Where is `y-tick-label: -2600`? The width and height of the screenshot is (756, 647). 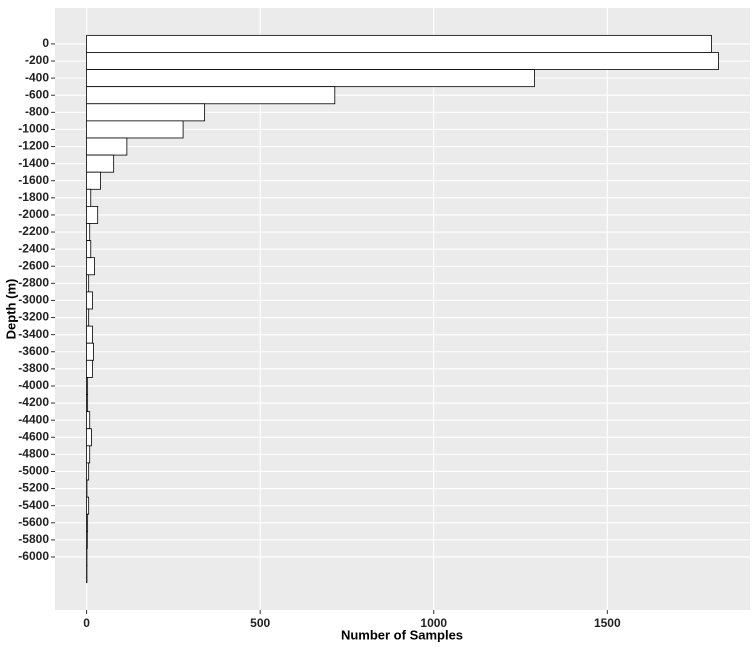
y-tick-label: -2600 is located at coordinates (33, 265).